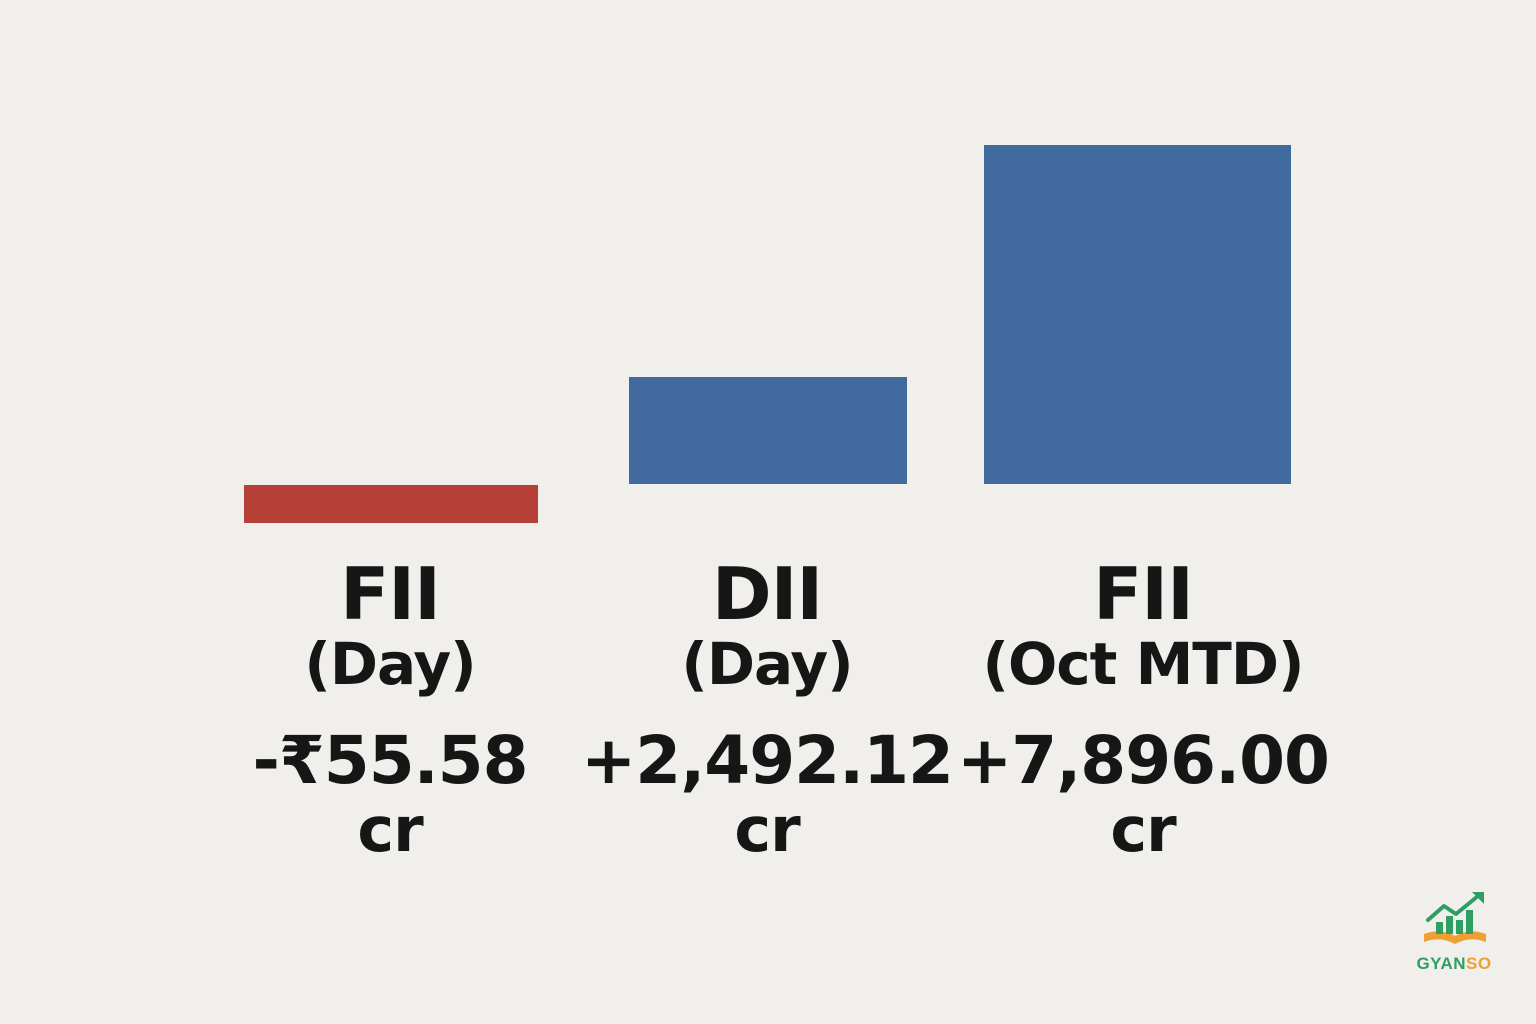 The width and height of the screenshot is (1536, 1024). Describe the element at coordinates (767, 711) in the screenshot. I see `category-label-group: DII (Day) +2,492.12 cr` at that location.